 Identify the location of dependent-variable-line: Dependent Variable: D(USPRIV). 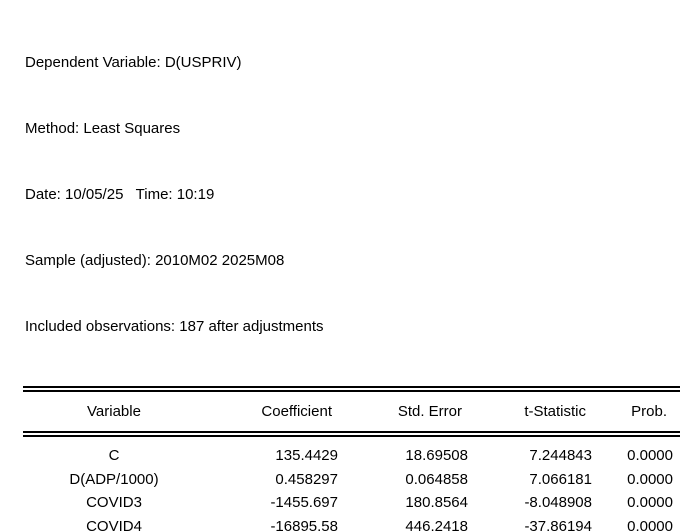
(133, 62).